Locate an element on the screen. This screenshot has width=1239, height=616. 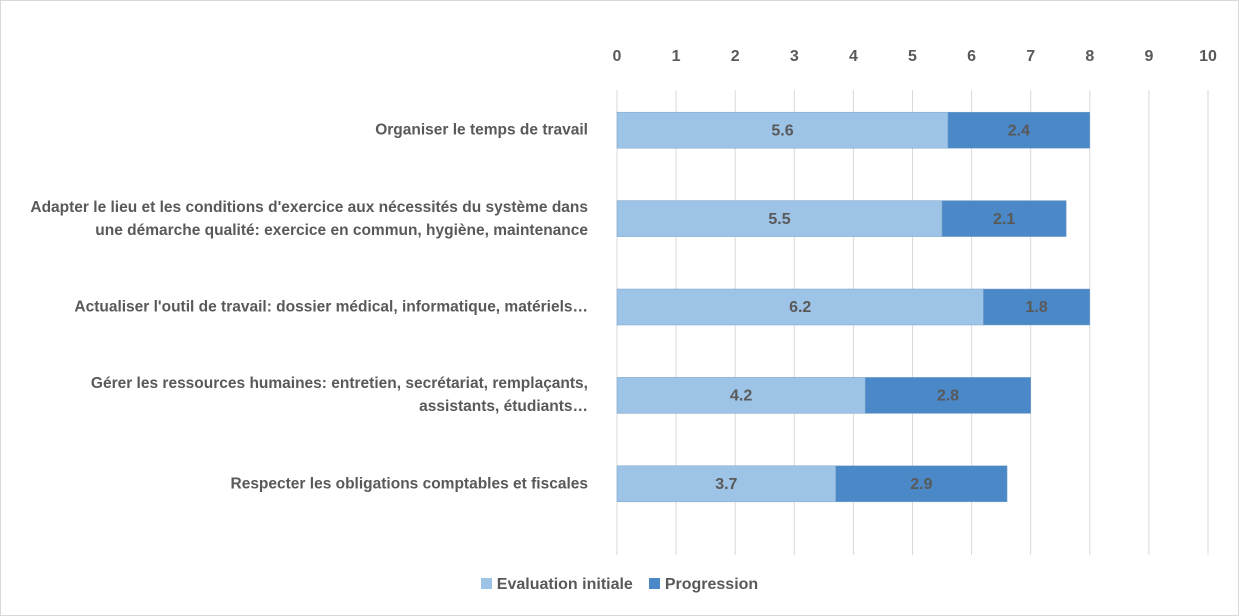
data-label: 2.4 is located at coordinates (1019, 130).